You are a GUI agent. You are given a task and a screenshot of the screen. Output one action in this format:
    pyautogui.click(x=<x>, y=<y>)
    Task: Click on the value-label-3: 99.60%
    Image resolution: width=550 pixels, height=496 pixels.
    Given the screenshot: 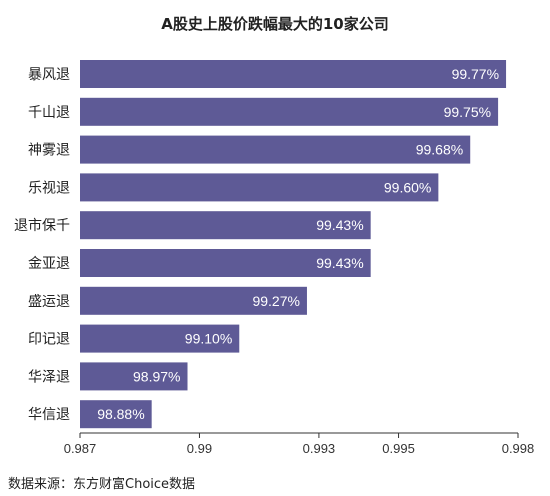 What is the action you would take?
    pyautogui.click(x=407, y=187)
    